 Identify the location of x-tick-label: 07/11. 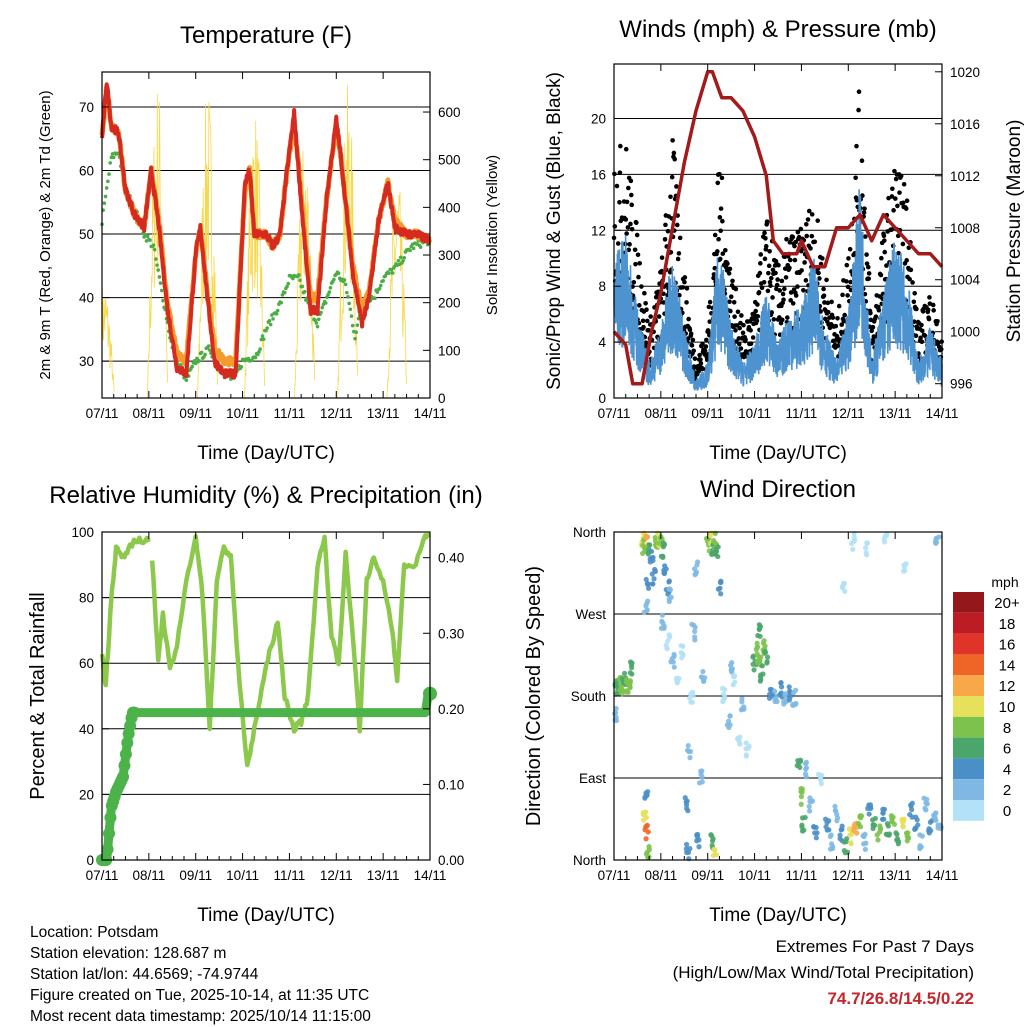
(614, 413).